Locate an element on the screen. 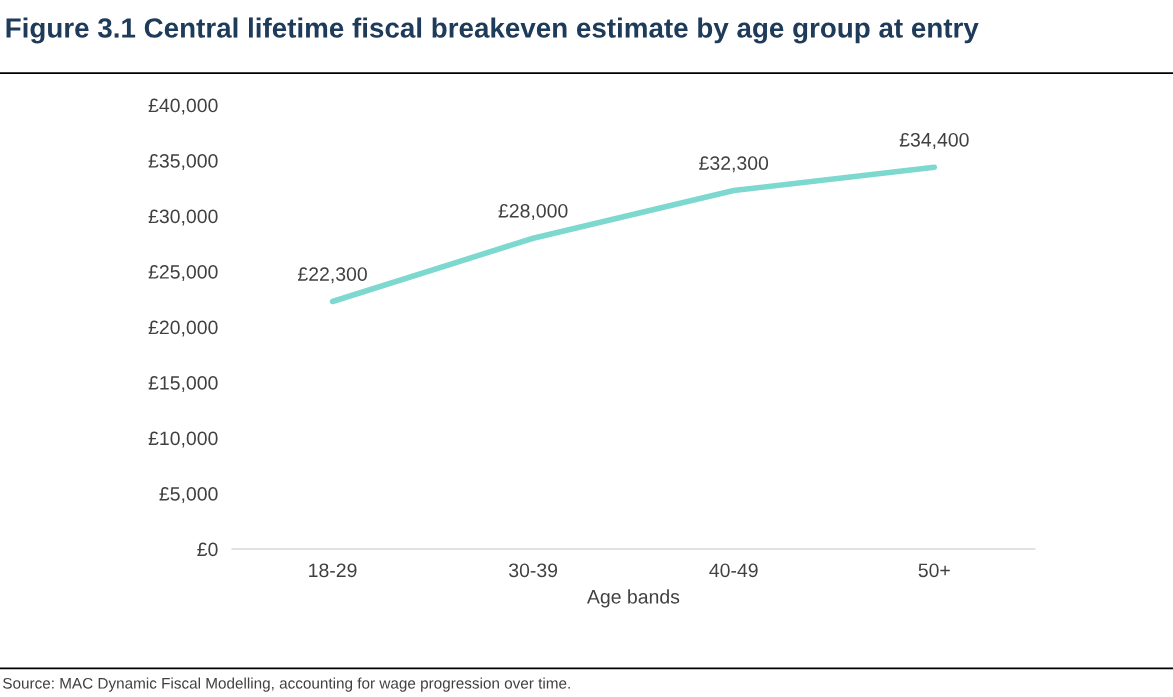 Image resolution: width=1173 pixels, height=697 pixels. x-tick-label: 50+ is located at coordinates (934, 570).